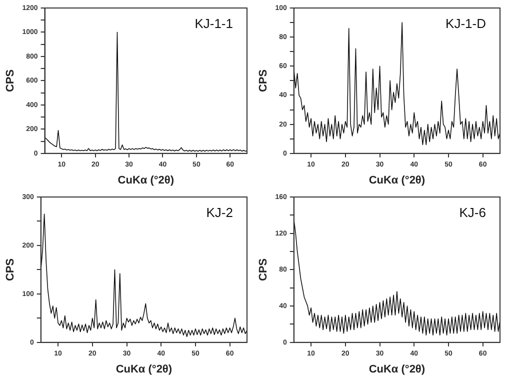 Image resolution: width=506 pixels, height=378 pixels. I want to click on text: KJ-1-1, so click(213, 24).